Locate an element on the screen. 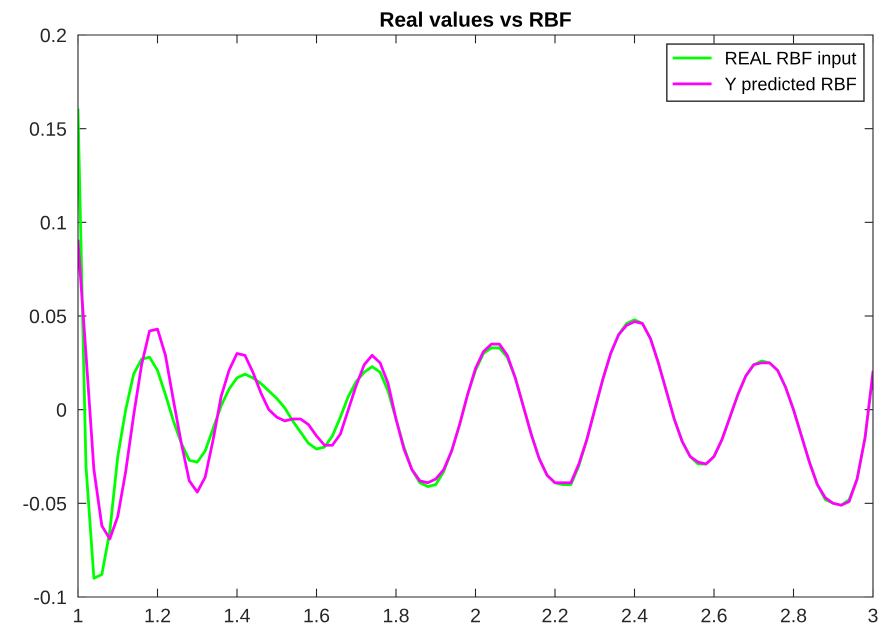 The height and width of the screenshot is (632, 882). y-tick-label: 0.2 is located at coordinates (53, 35).